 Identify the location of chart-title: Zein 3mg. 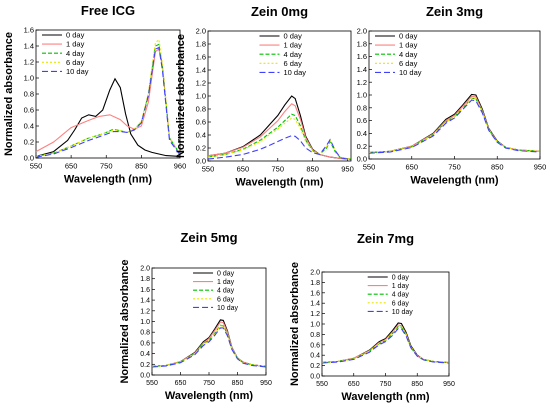
(454, 11).